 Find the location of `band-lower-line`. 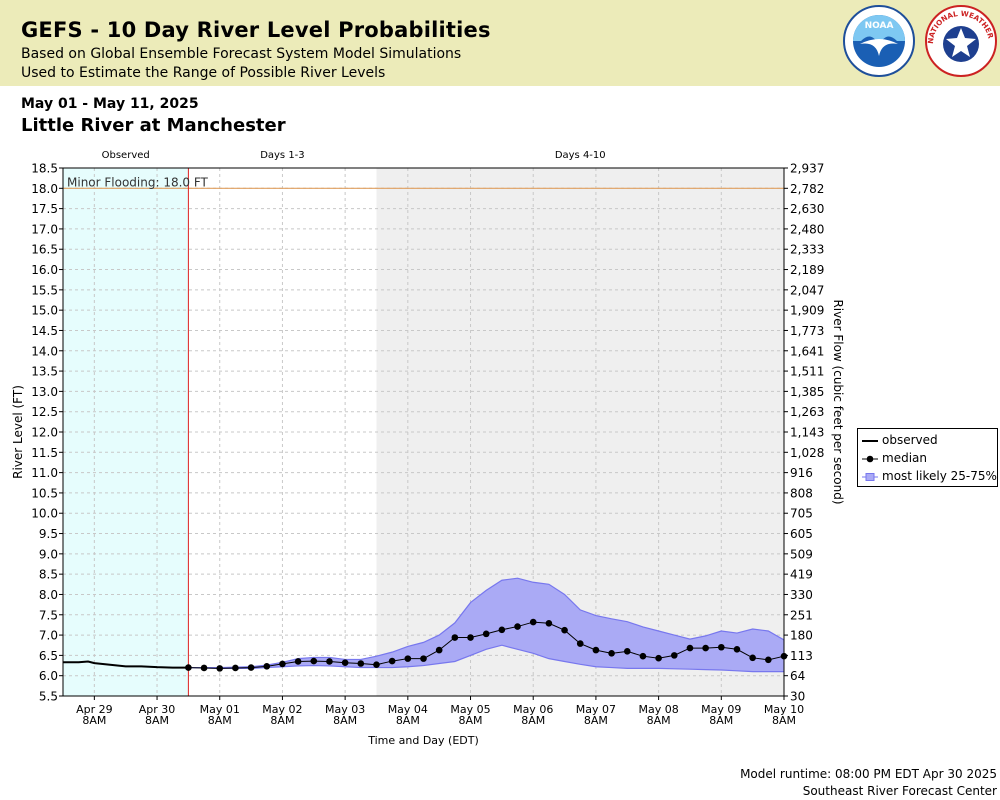

band-lower-line is located at coordinates (486, 658).